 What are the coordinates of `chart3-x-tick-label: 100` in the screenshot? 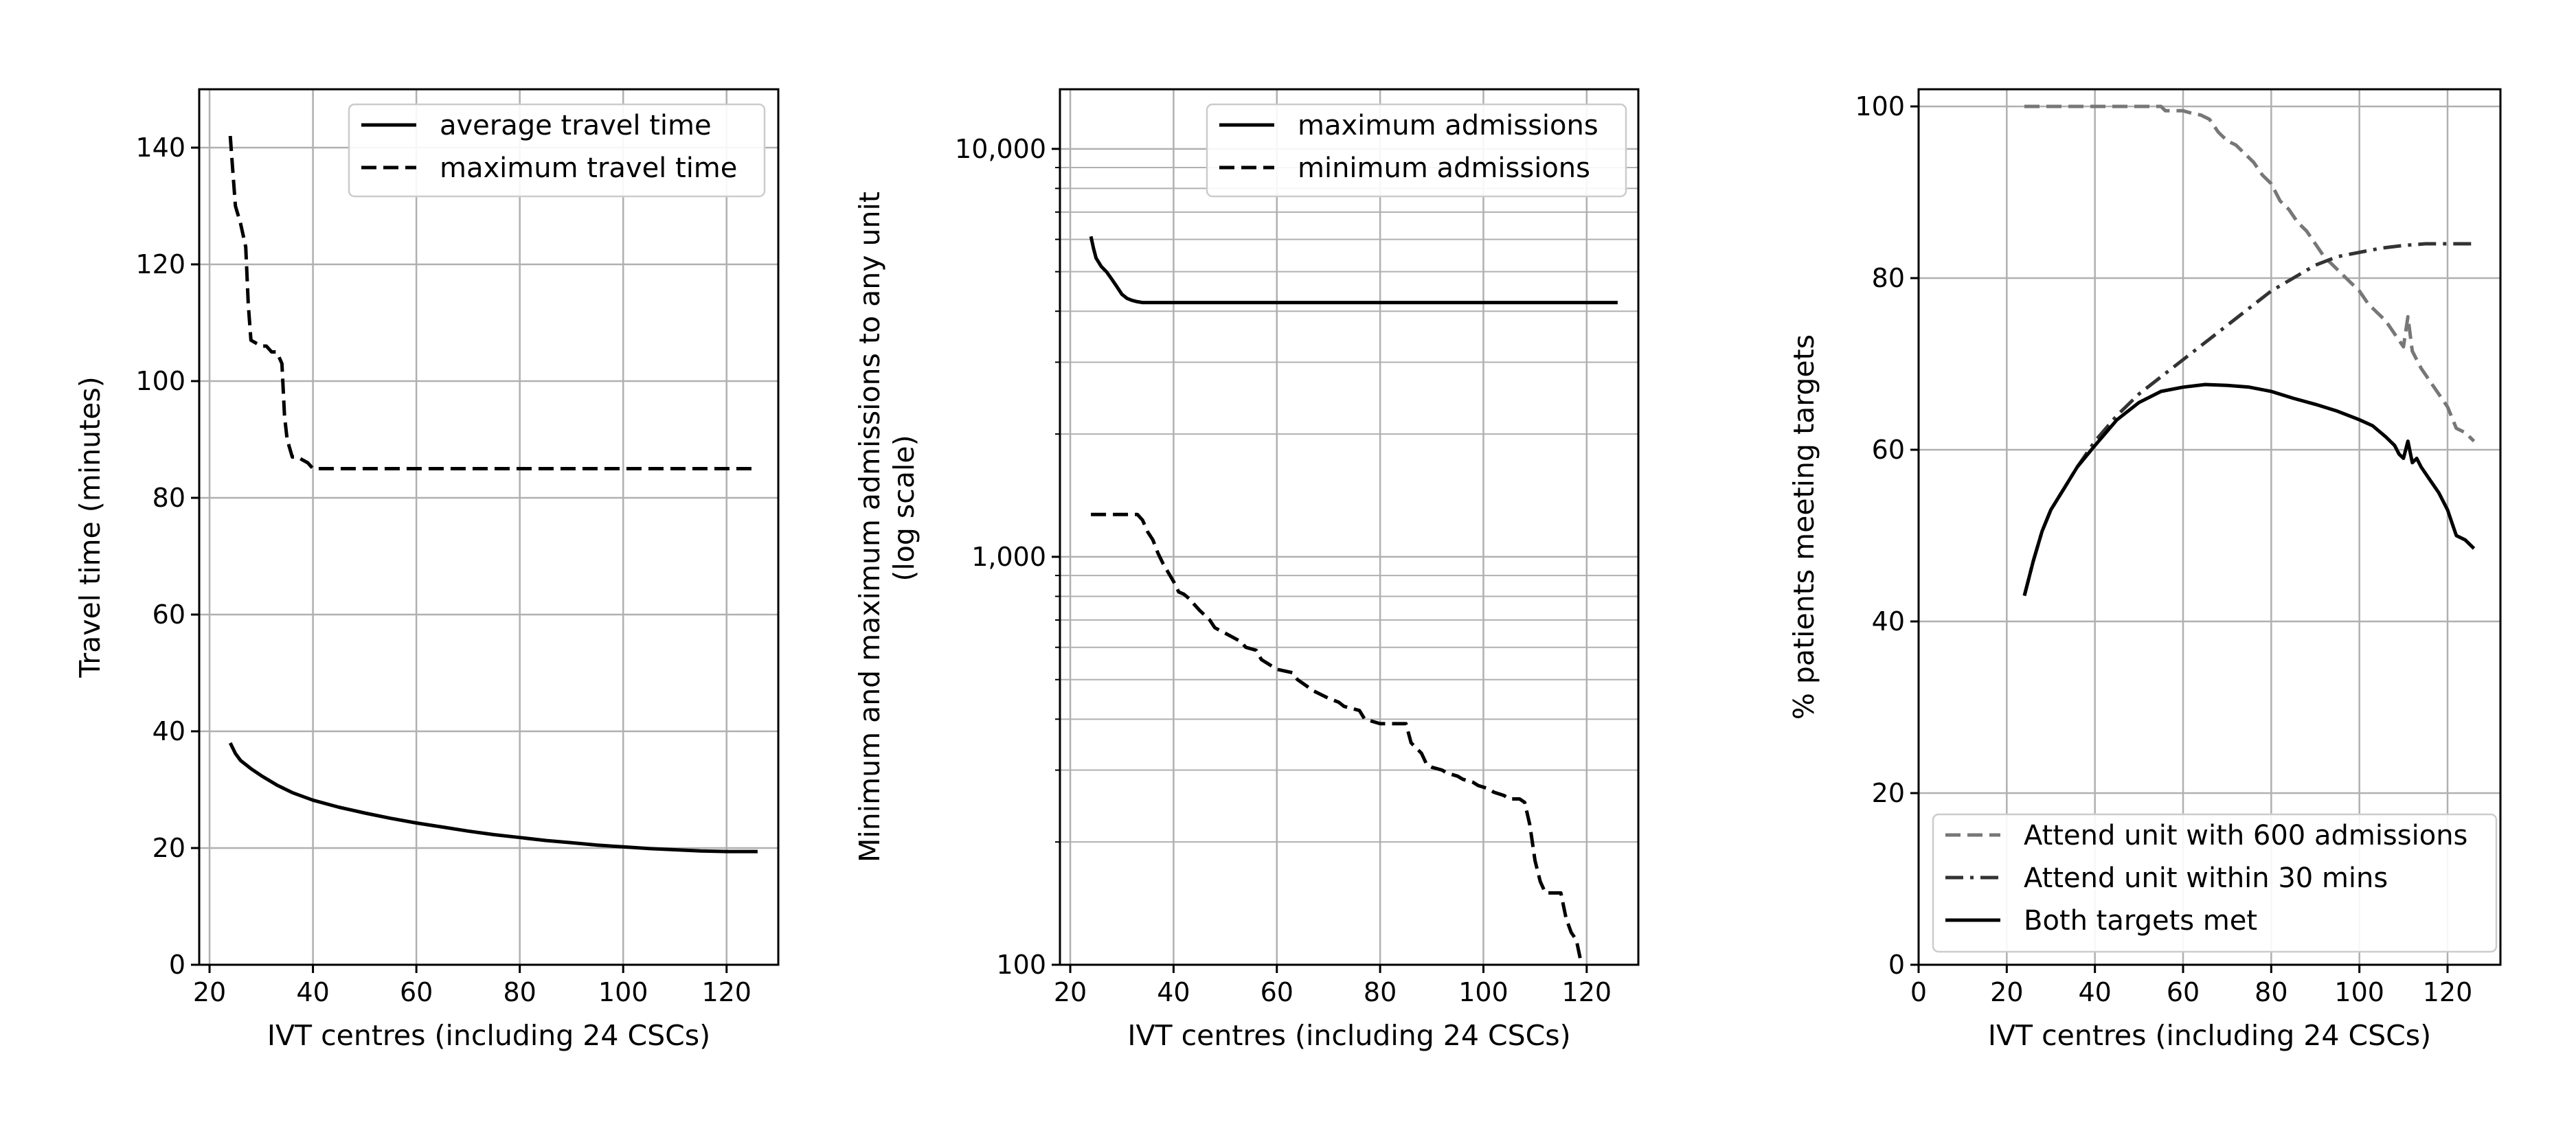 It's located at (2359, 992).